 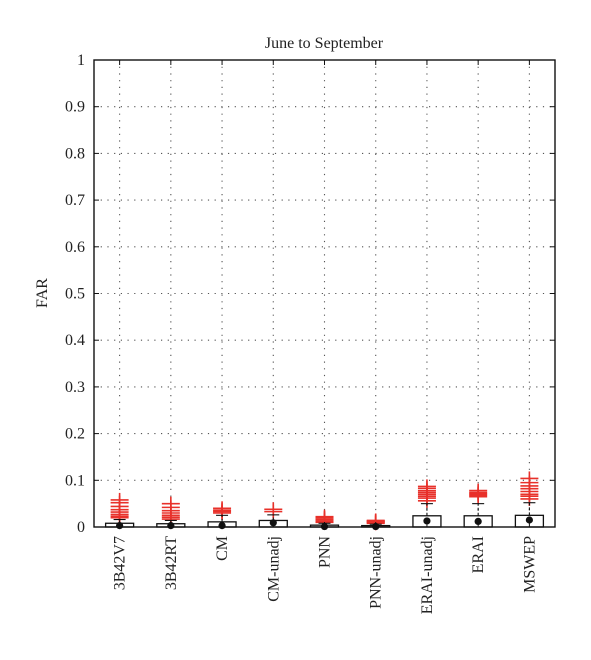 I want to click on x-tick-label: MSWEP, so click(x=529, y=564).